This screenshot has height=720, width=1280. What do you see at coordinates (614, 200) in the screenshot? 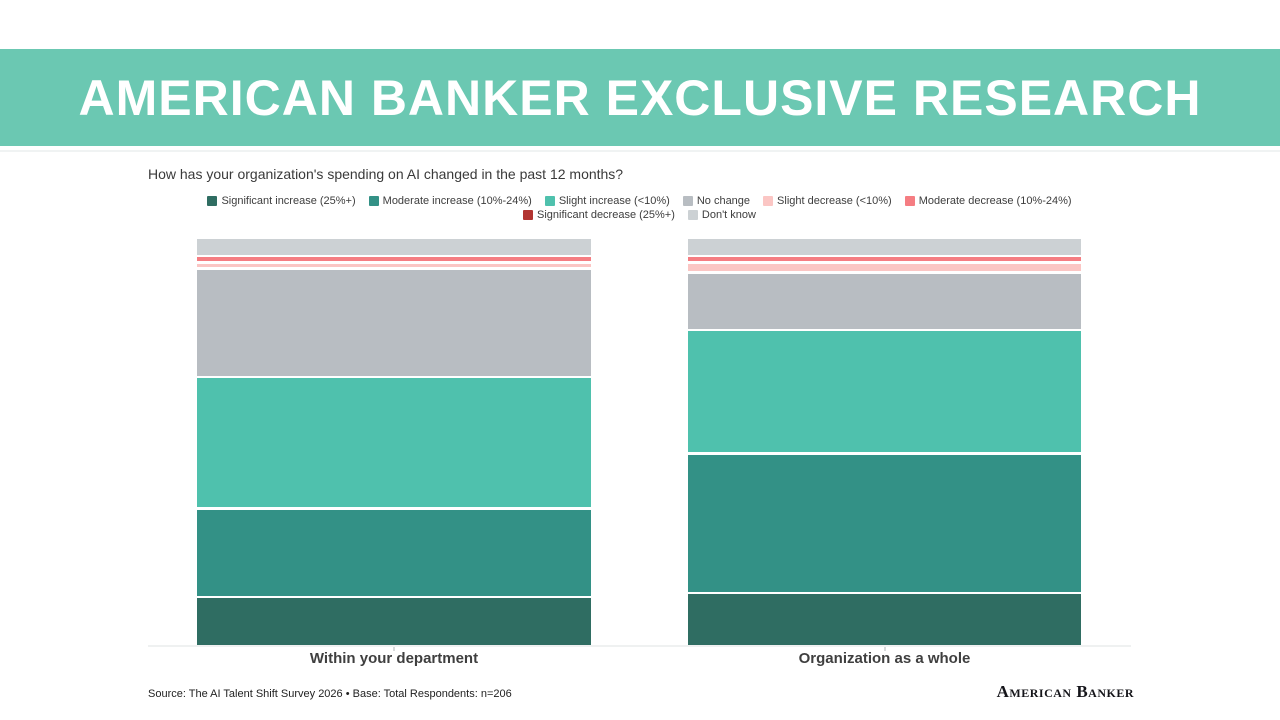
I see `legend-label: Slight increase (<10%)` at bounding box center [614, 200].